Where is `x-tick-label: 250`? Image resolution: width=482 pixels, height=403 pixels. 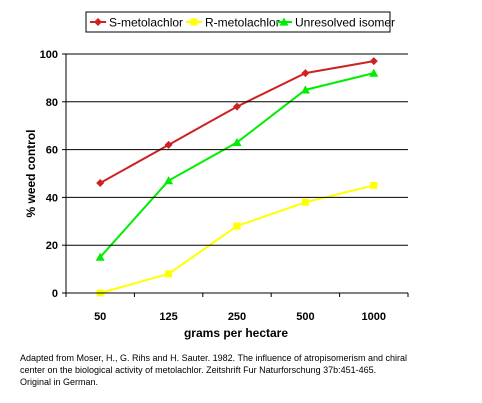
x-tick-label: 250 is located at coordinates (237, 317).